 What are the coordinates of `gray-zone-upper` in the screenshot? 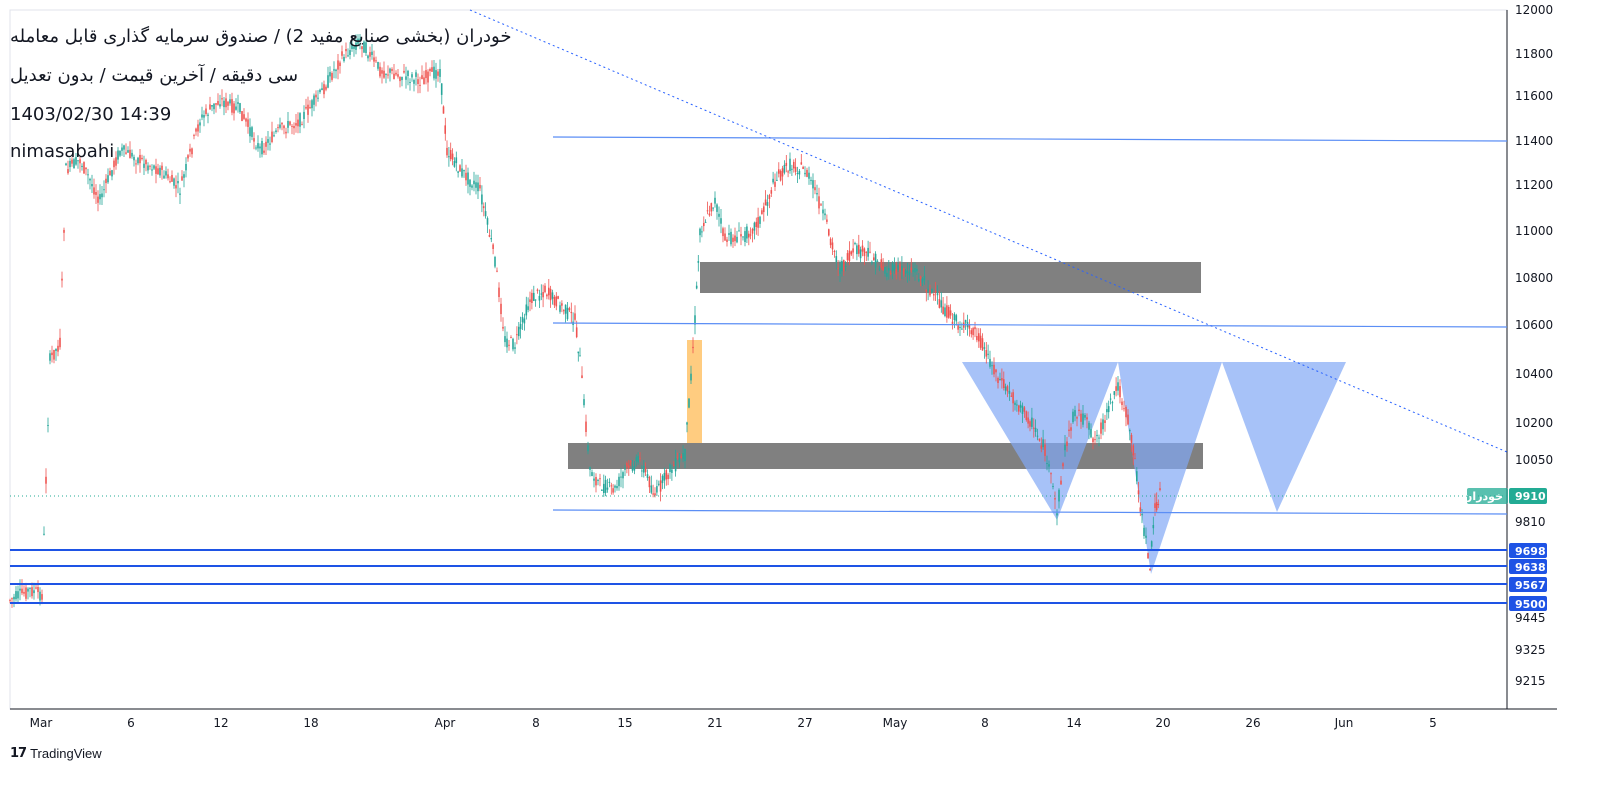 It's located at (950, 277).